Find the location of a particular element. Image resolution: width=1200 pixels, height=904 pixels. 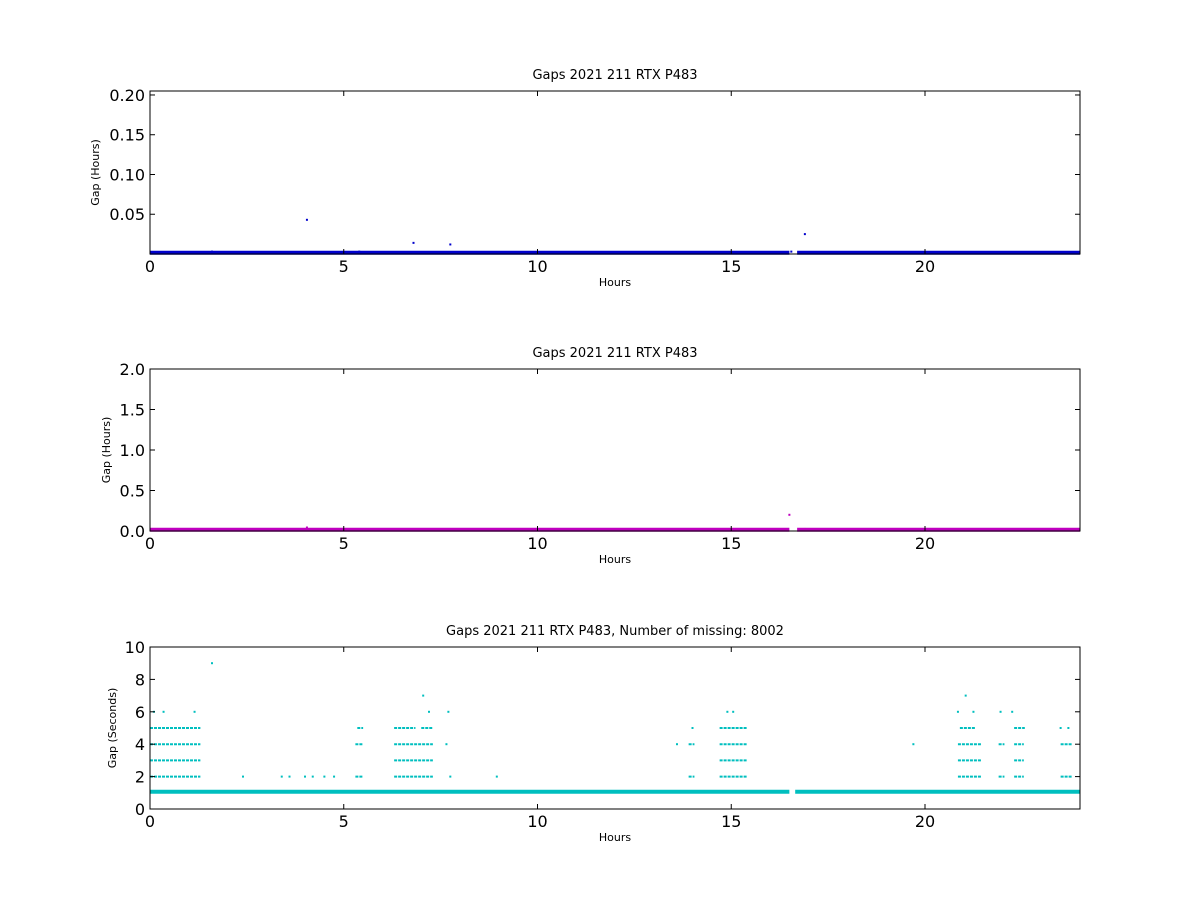

y-tick-label: 0 is located at coordinates (140, 809).